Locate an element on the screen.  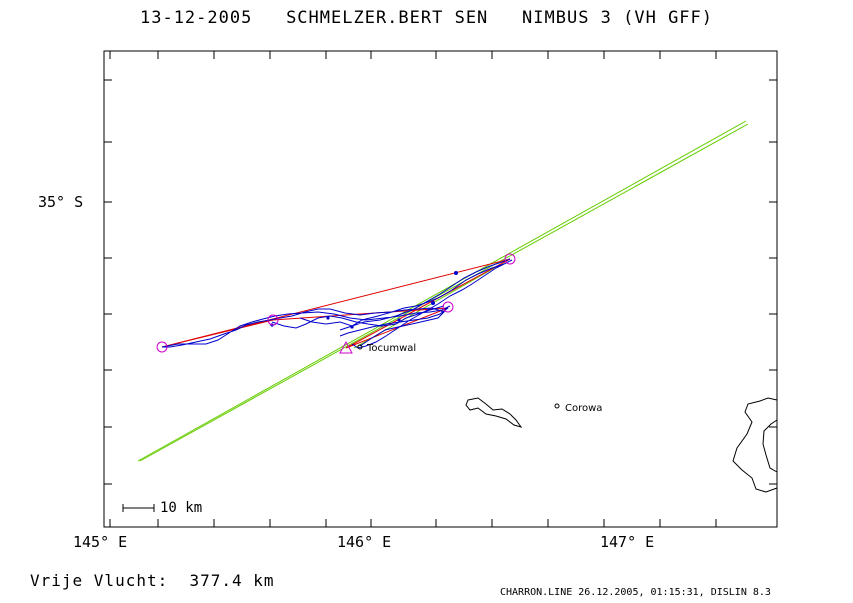
scale-bar is located at coordinates (138, 508).